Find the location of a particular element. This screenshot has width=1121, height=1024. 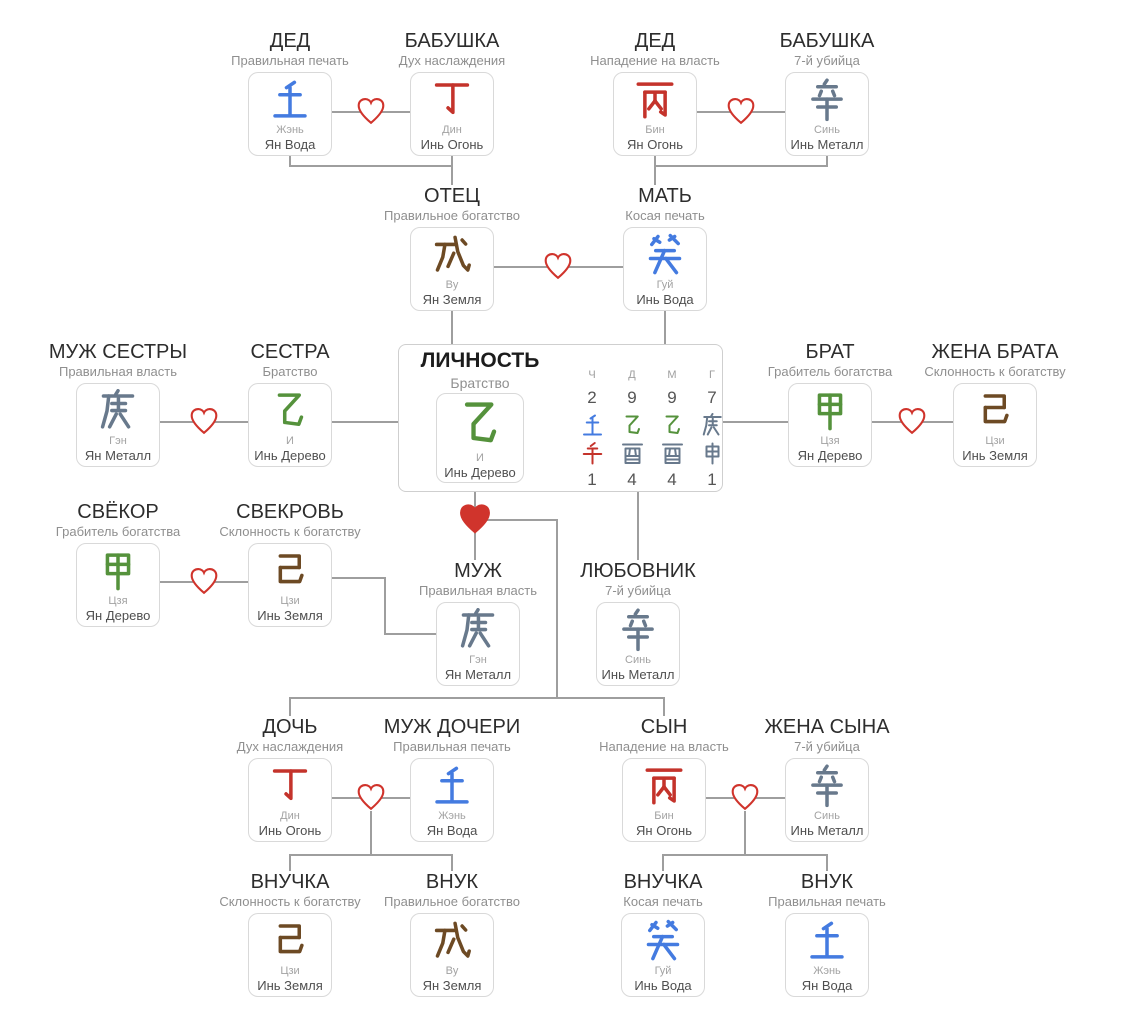

person-doch: ДОЧЬ Дух наслаждения Дин Инь Огонь is located at coordinates (290, 779).